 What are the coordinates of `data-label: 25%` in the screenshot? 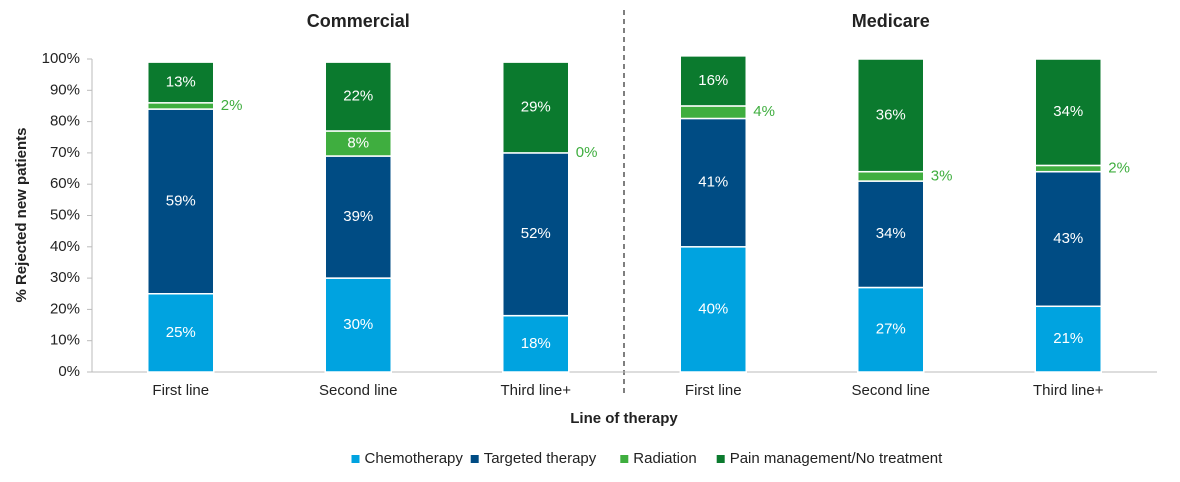 It's located at (181, 332).